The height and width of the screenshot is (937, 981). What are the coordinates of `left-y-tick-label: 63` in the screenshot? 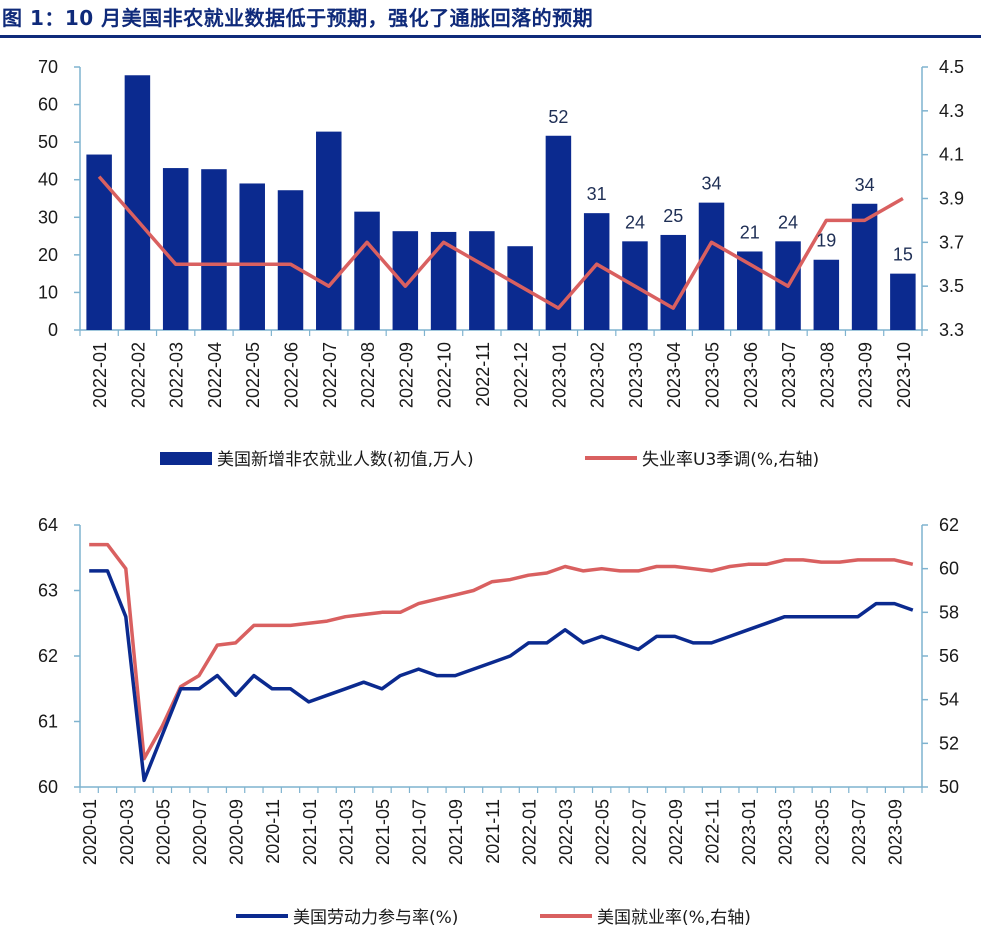 It's located at (48, 591).